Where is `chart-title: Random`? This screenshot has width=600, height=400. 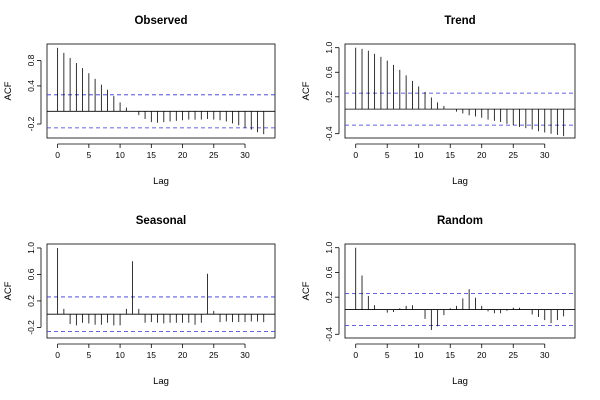
chart-title: Random is located at coordinates (460, 221).